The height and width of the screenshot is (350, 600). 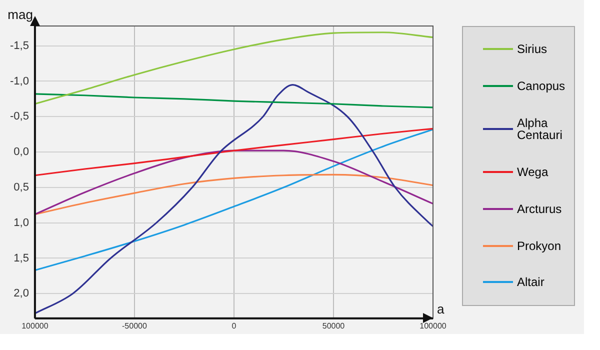 I want to click on y-tick-label: 2,0, so click(x=21, y=294).